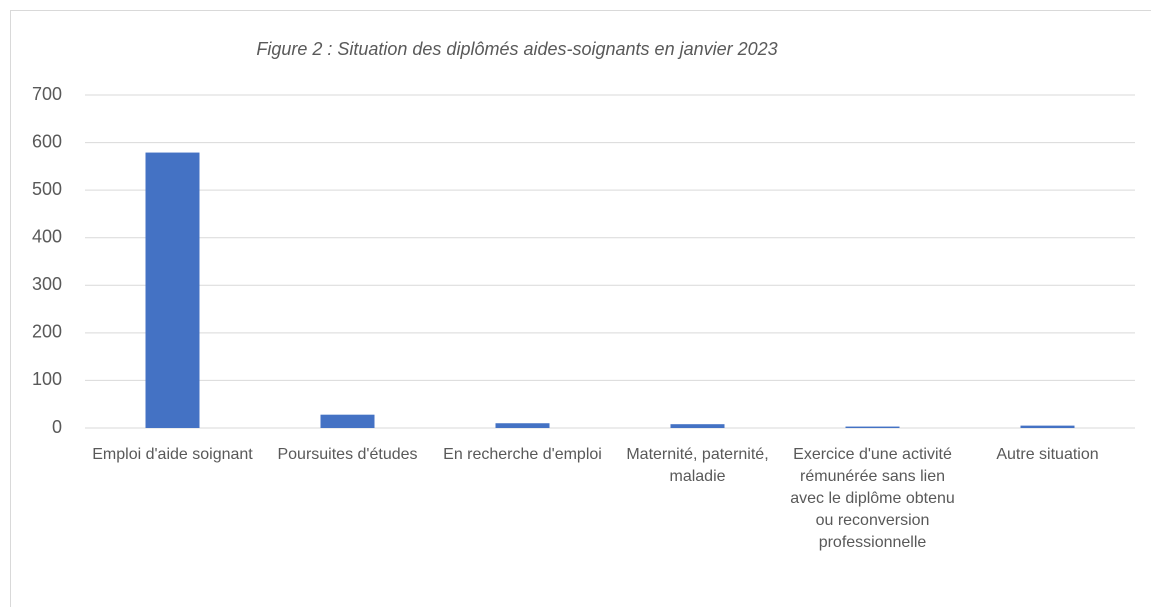  Describe the element at coordinates (522, 454) in the screenshot. I see `x-tick-label: En recherche d'emploi` at that location.